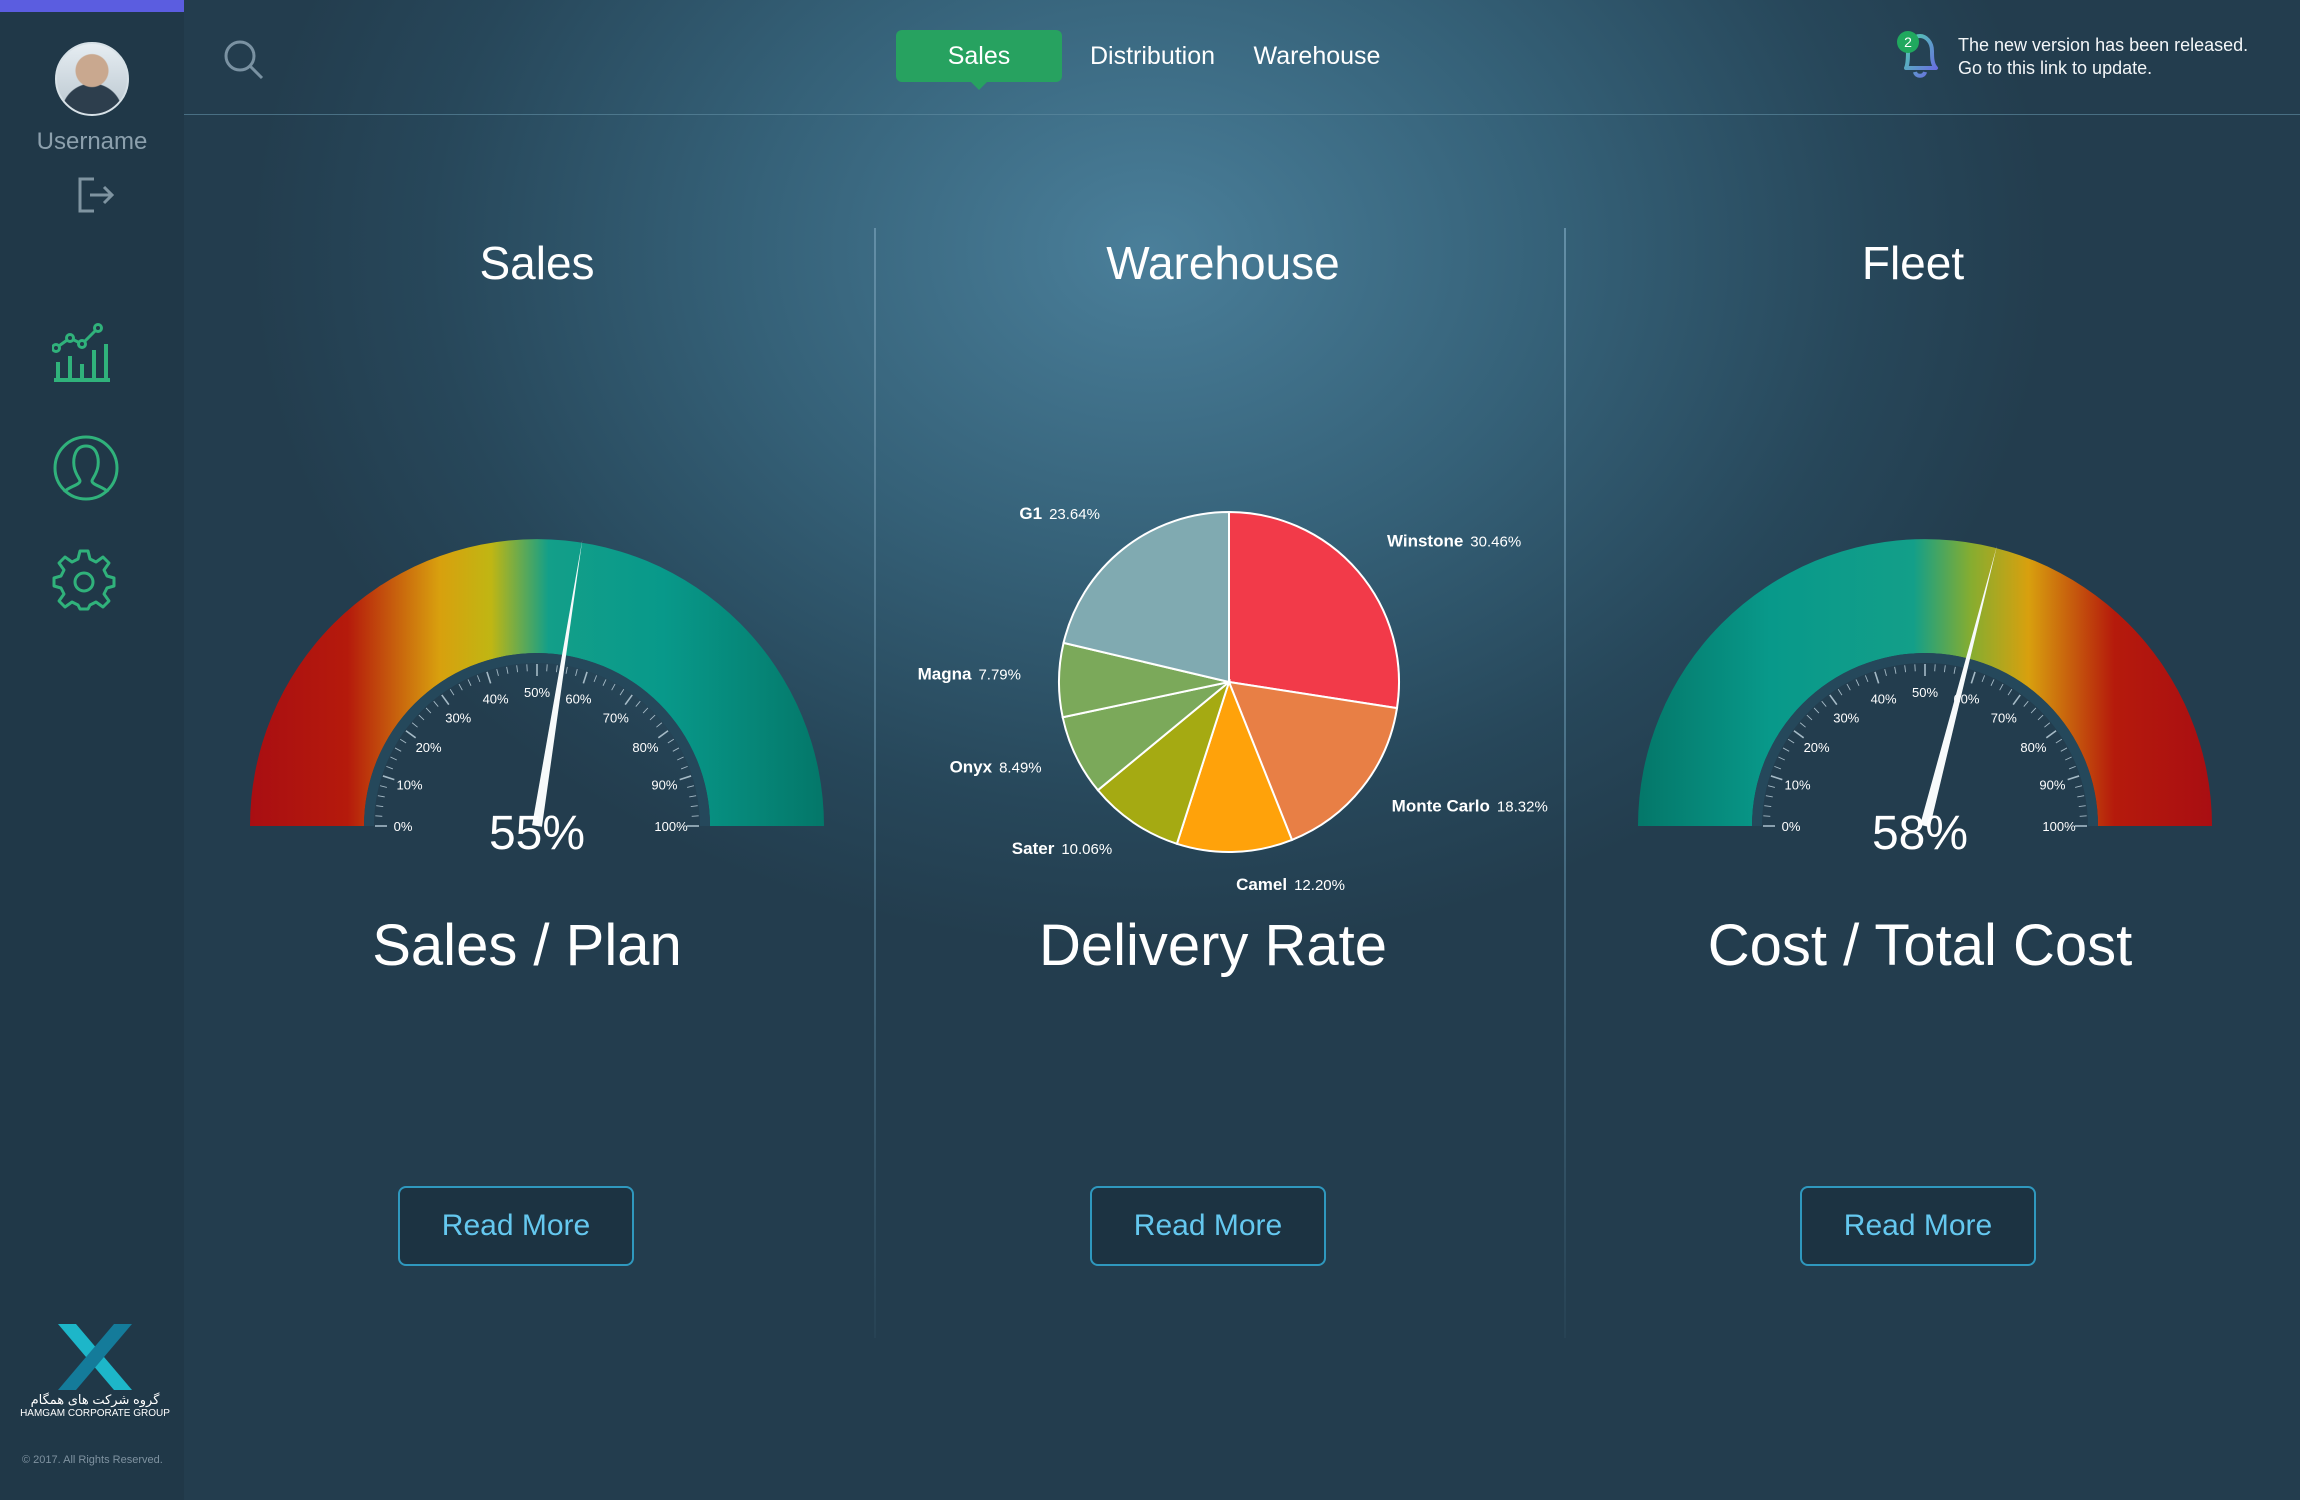 The image size is (2300, 1500). I want to click on settings-gear-icon, so click(84, 579).